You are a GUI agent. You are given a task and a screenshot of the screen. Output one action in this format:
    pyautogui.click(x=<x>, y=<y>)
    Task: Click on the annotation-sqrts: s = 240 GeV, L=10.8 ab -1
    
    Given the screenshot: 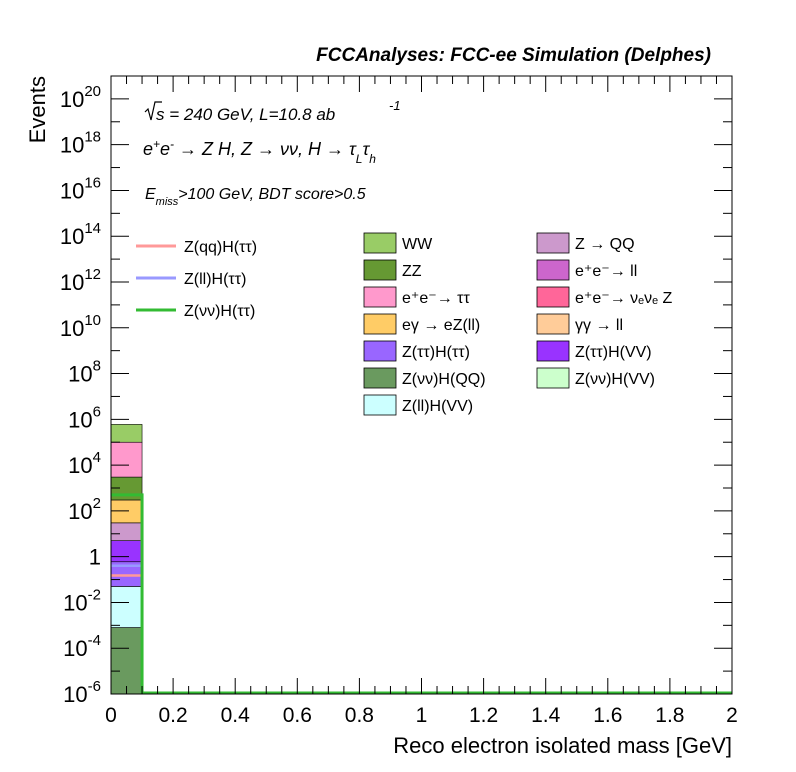 What is the action you would take?
    pyautogui.click(x=272, y=111)
    